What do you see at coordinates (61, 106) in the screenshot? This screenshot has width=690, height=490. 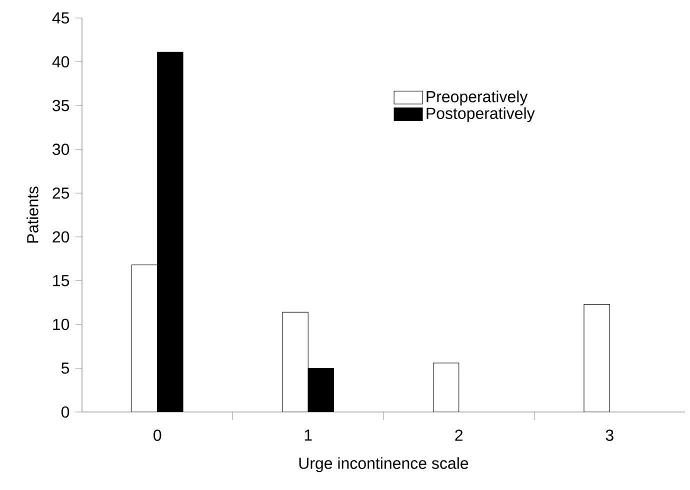 I see `y-tick-label: 35` at bounding box center [61, 106].